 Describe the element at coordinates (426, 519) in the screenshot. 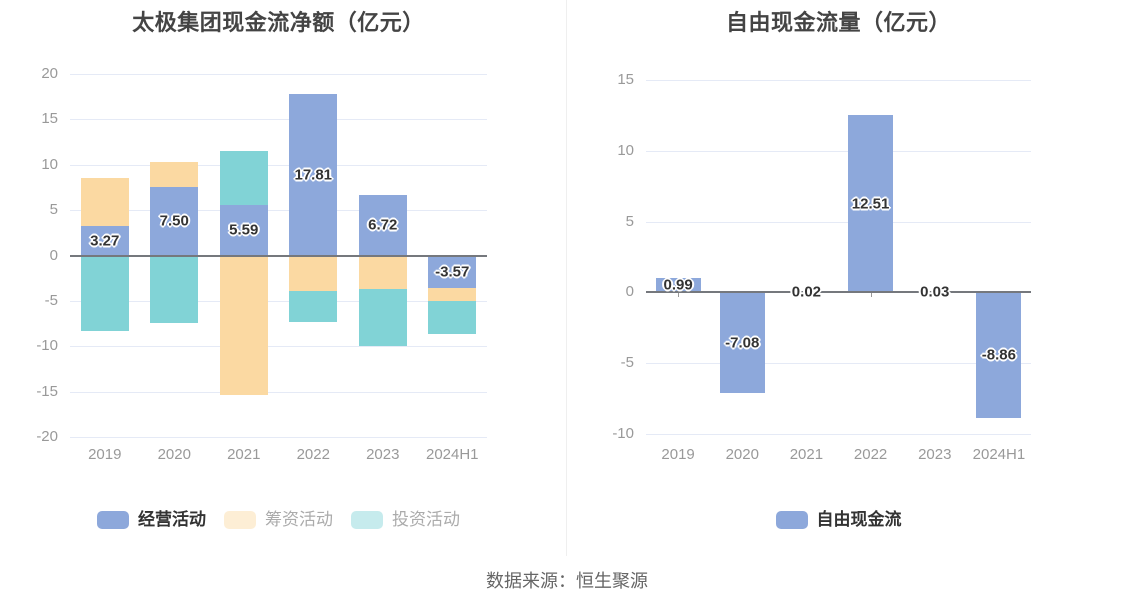

I see `legend-item-label: 投资活动` at that location.